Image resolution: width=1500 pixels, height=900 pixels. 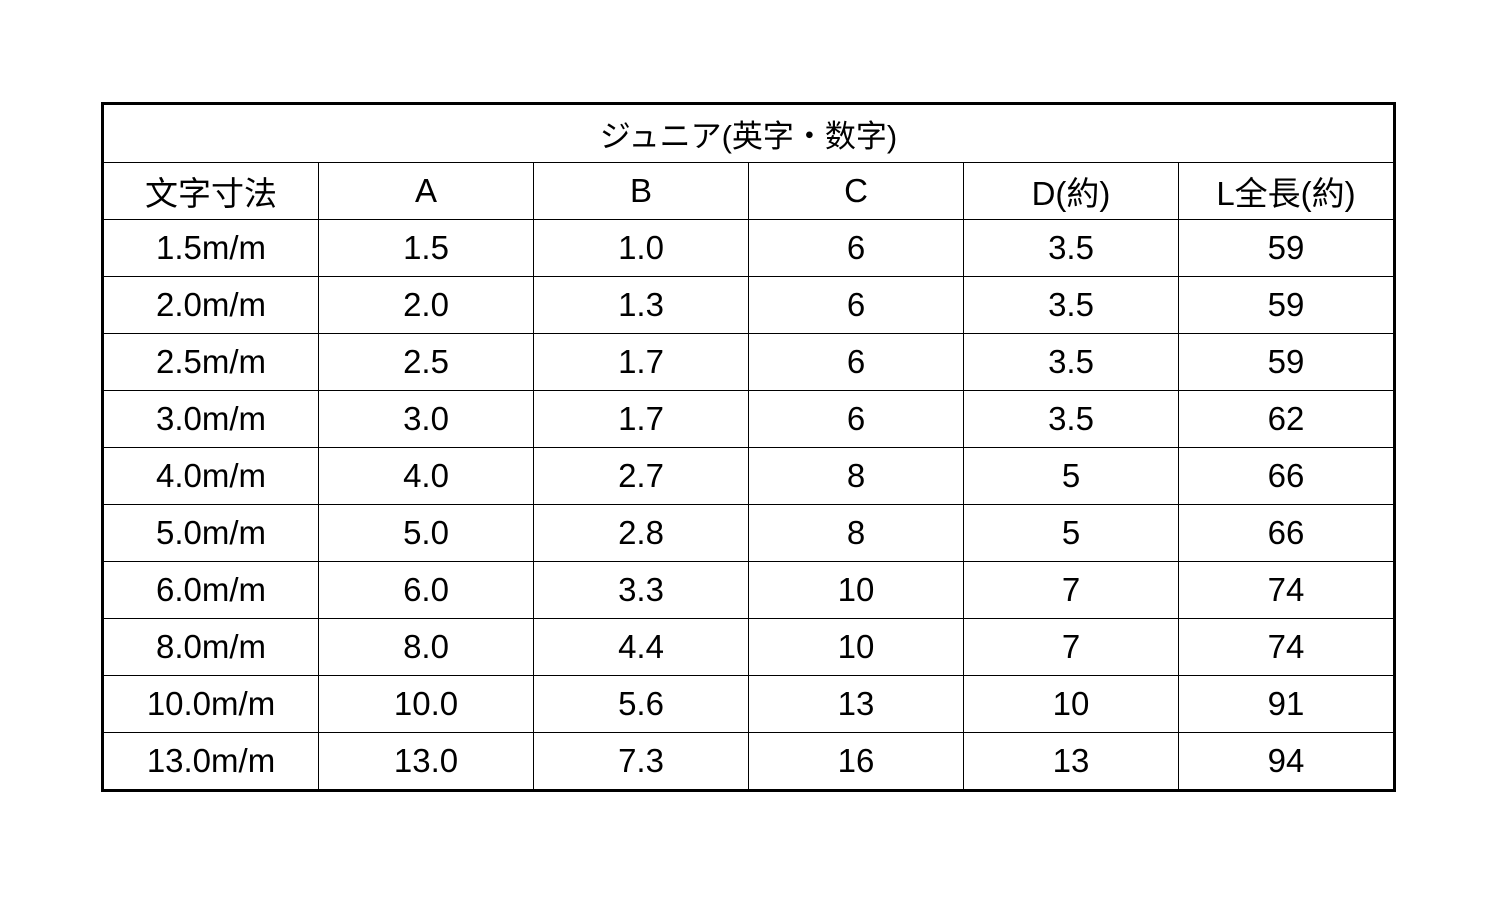 What do you see at coordinates (210, 476) in the screenshot?
I see `table-cell: 4.0m/m` at bounding box center [210, 476].